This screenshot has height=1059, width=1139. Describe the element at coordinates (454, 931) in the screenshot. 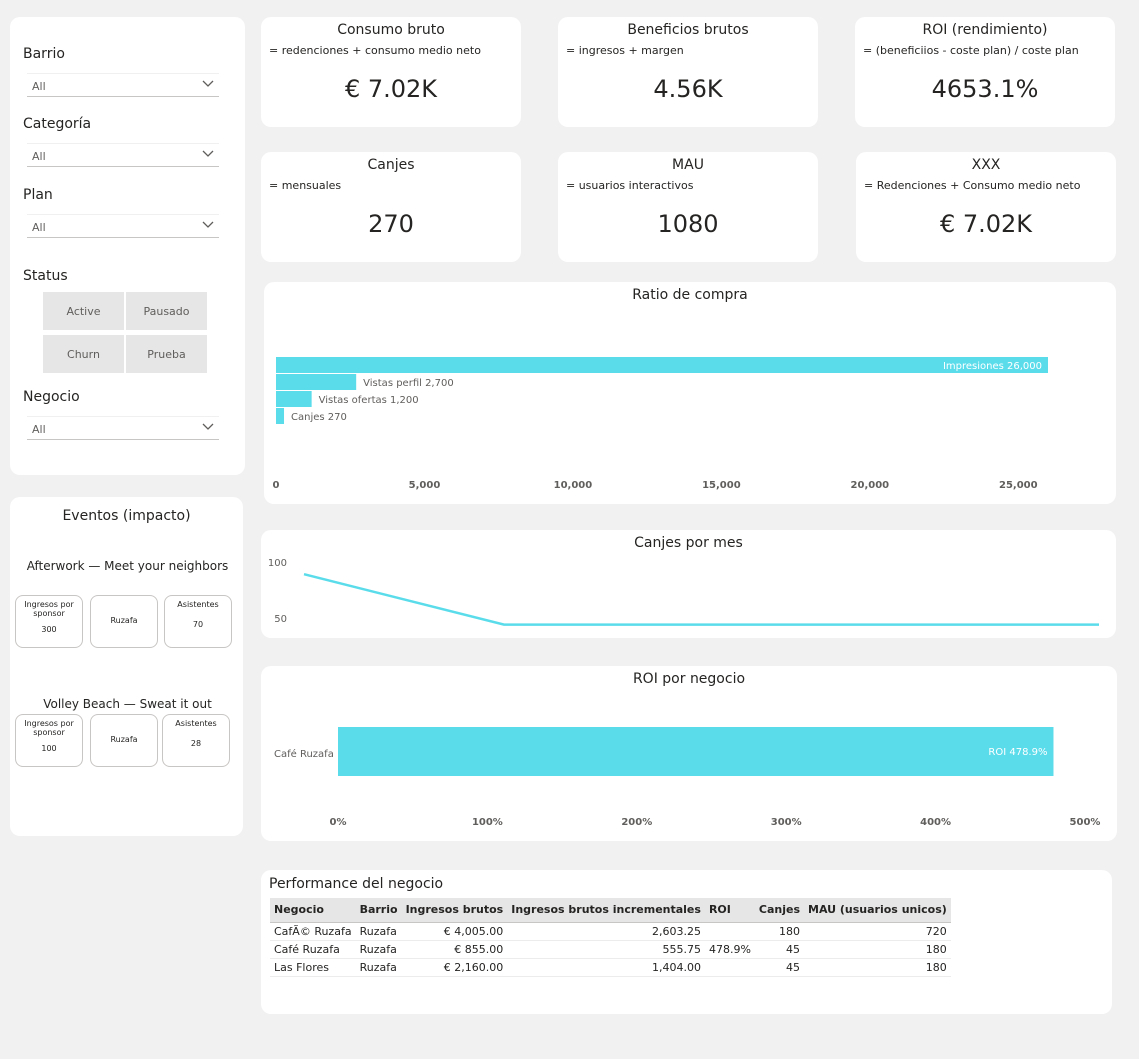

I see `table-cell: € 4,005.00` at that location.